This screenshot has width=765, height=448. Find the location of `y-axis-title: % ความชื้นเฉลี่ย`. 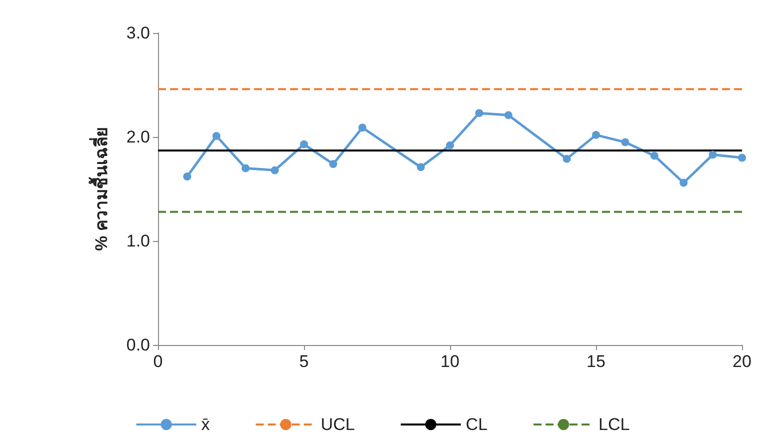

y-axis-title: % ความชื้นเฉลี่ย is located at coordinates (99, 189).